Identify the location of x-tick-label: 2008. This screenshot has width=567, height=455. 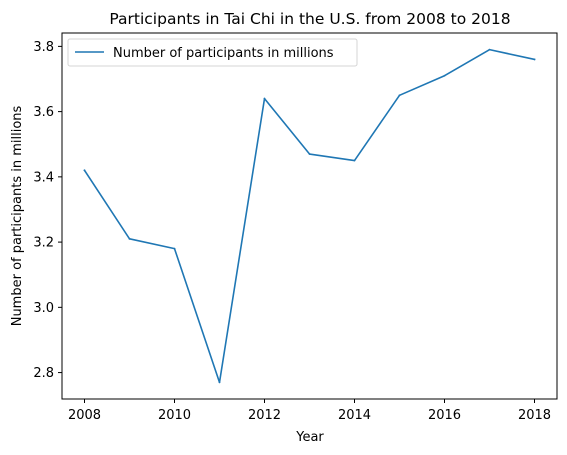
(84, 415).